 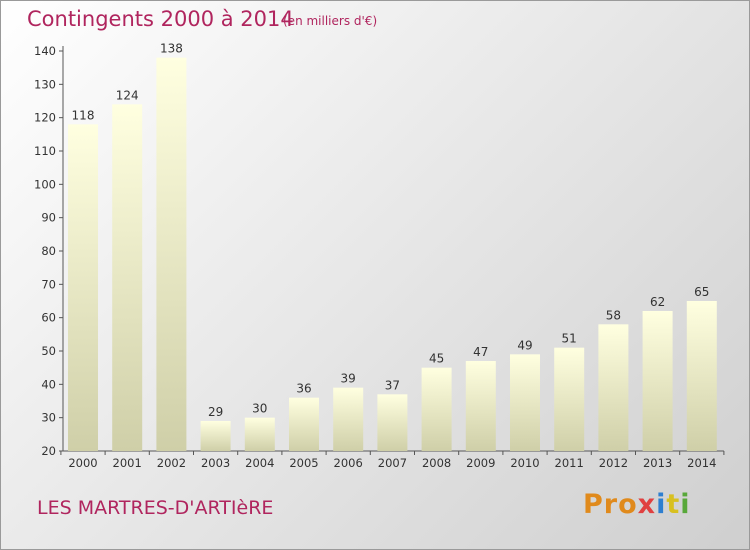 I want to click on bar-value-label: 118, so click(x=83, y=115).